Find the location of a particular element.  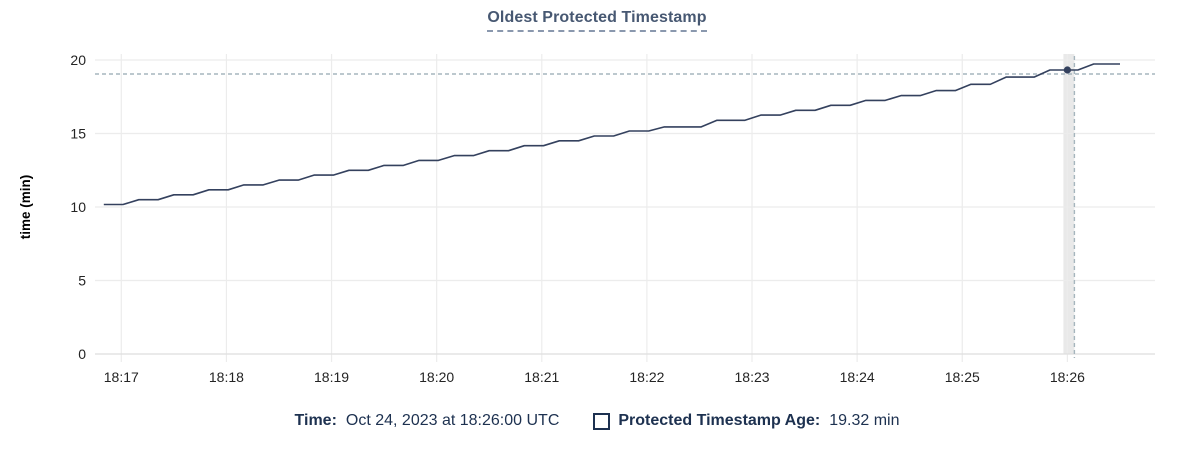

legend-time: Time: Oct 24, 2023 at 18:26:00 UTC is located at coordinates (427, 421).